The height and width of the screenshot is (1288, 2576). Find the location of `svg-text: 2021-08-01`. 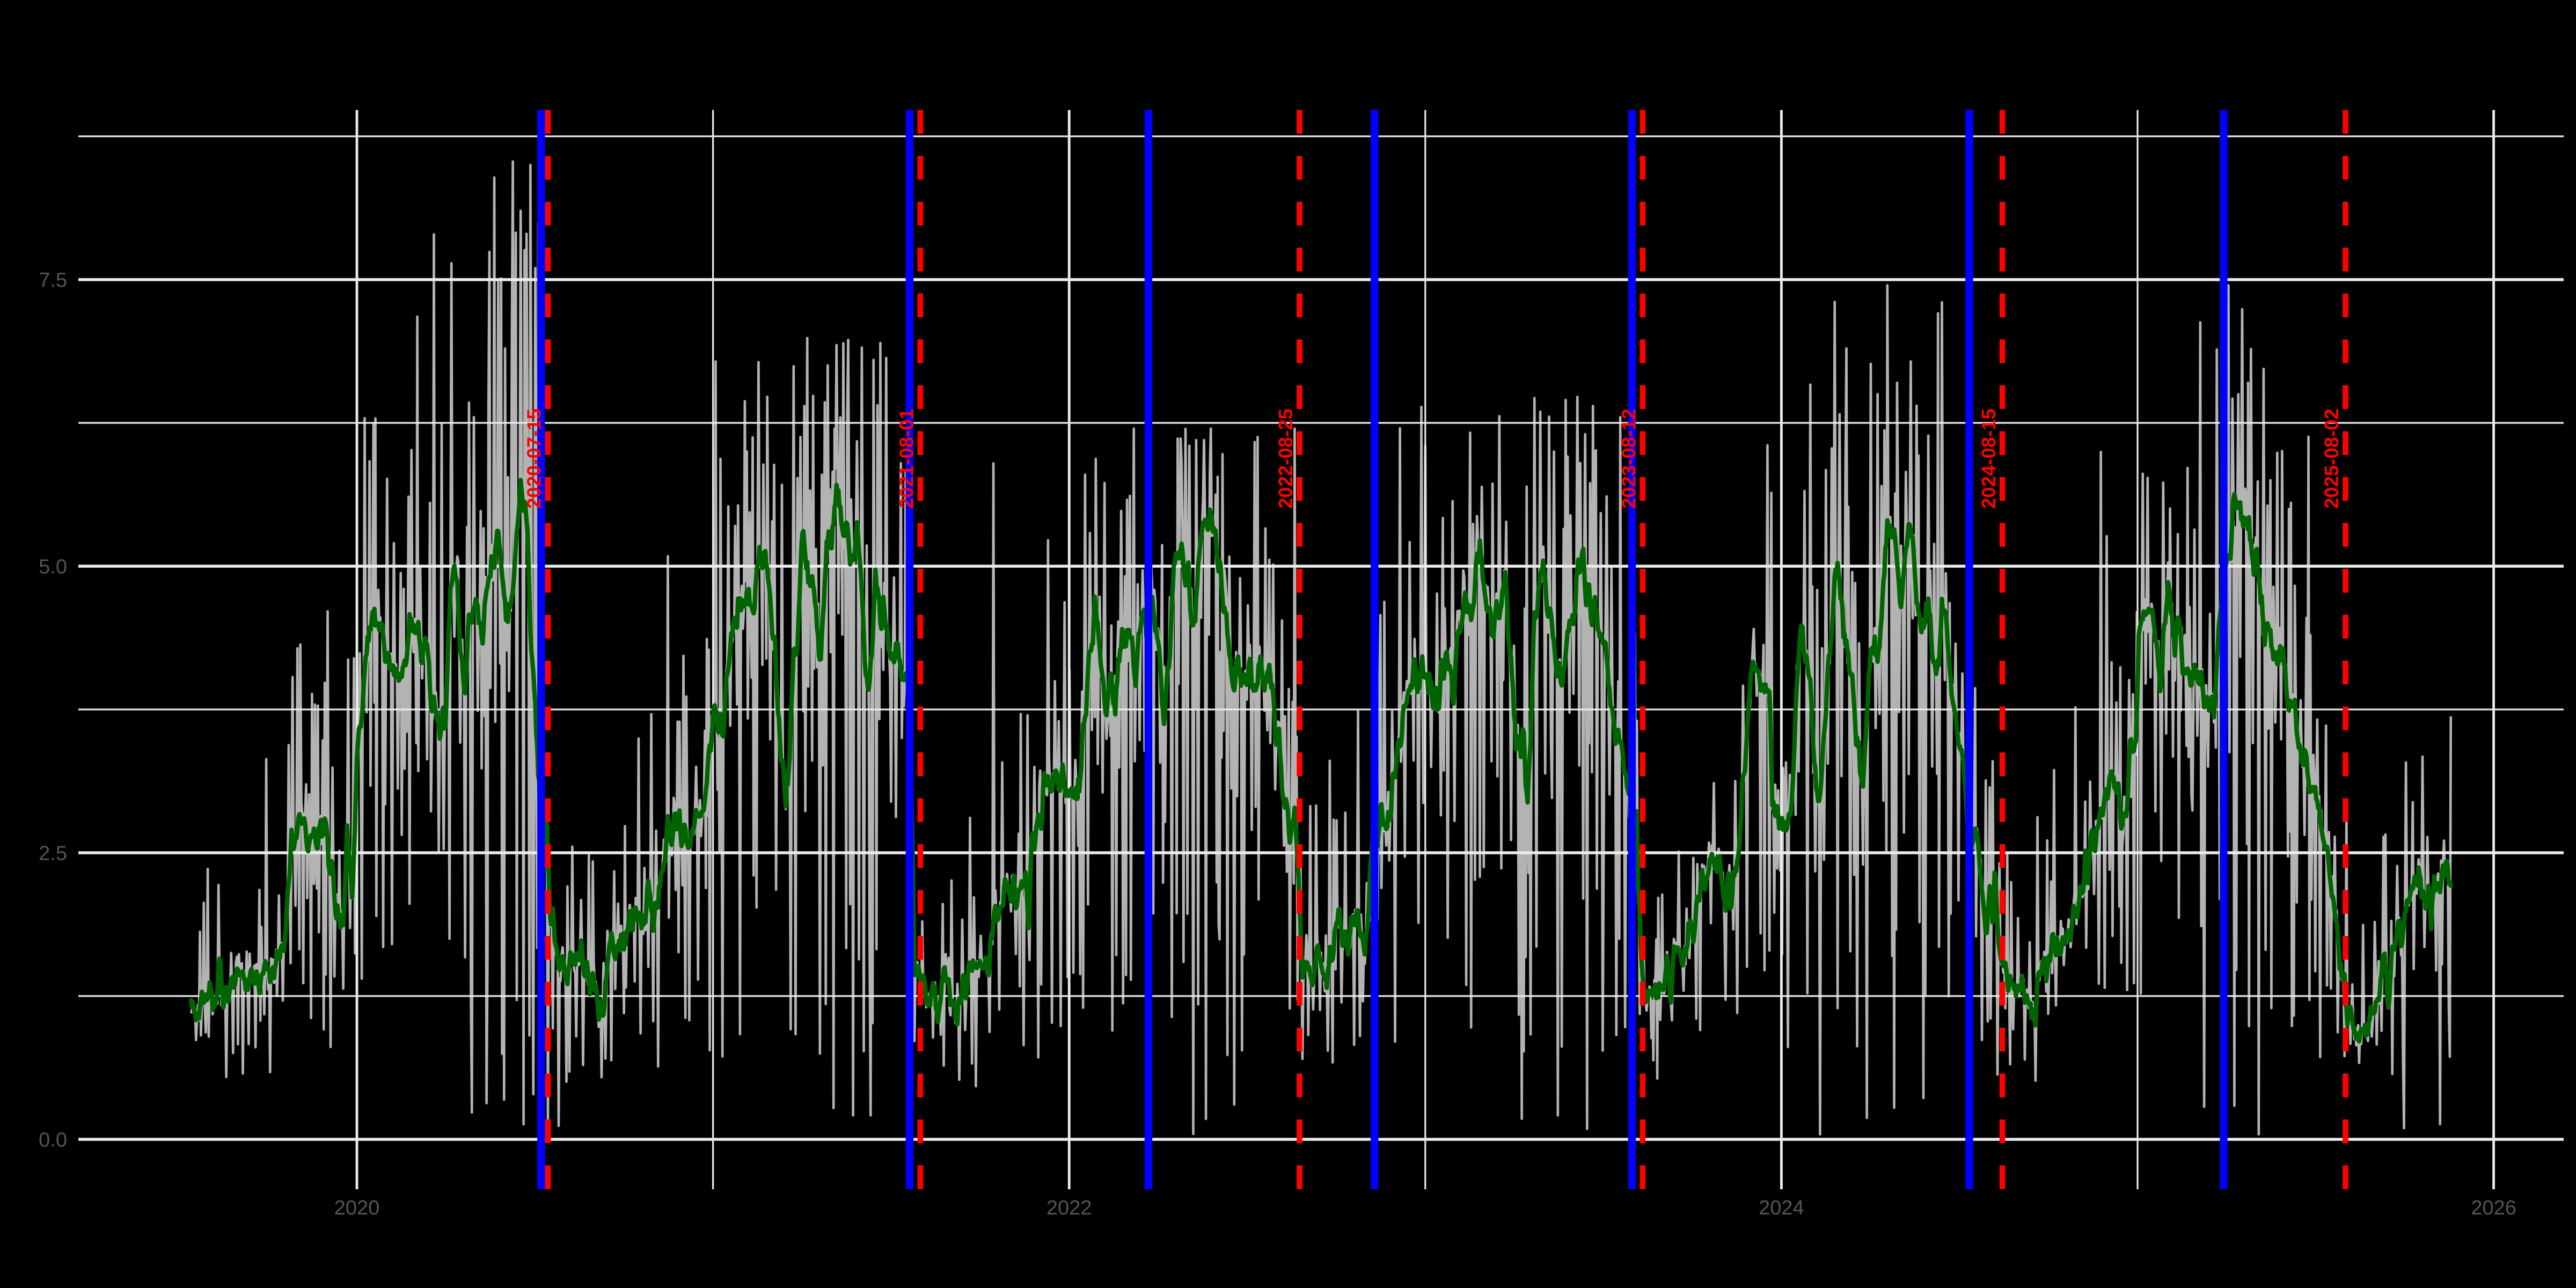

svg-text: 2021-08-01 is located at coordinates (907, 458).